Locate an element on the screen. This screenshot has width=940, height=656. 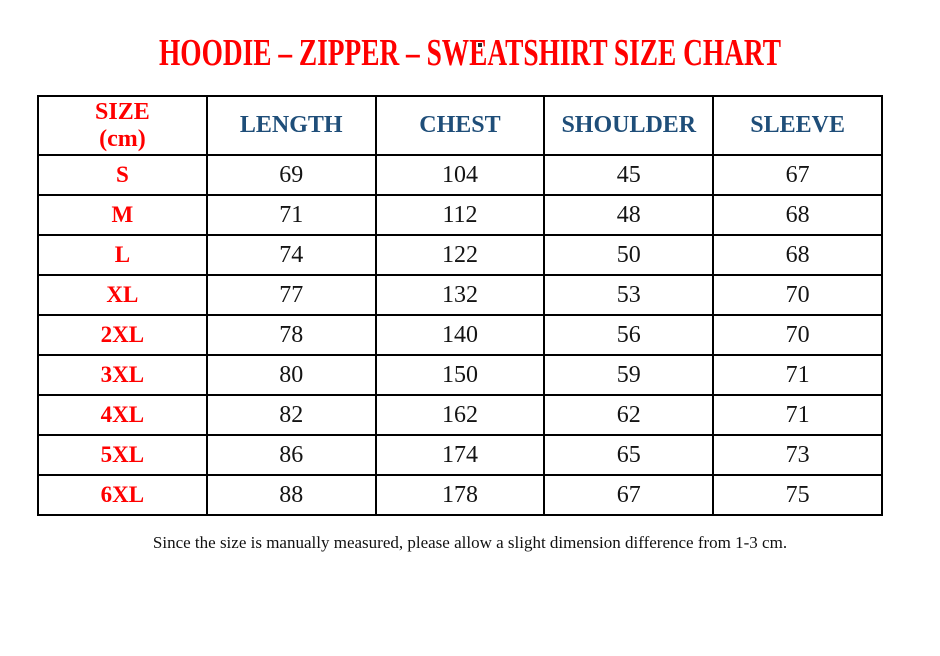
table-row: 4XL 82 162 62 71 is located at coordinates (460, 415).